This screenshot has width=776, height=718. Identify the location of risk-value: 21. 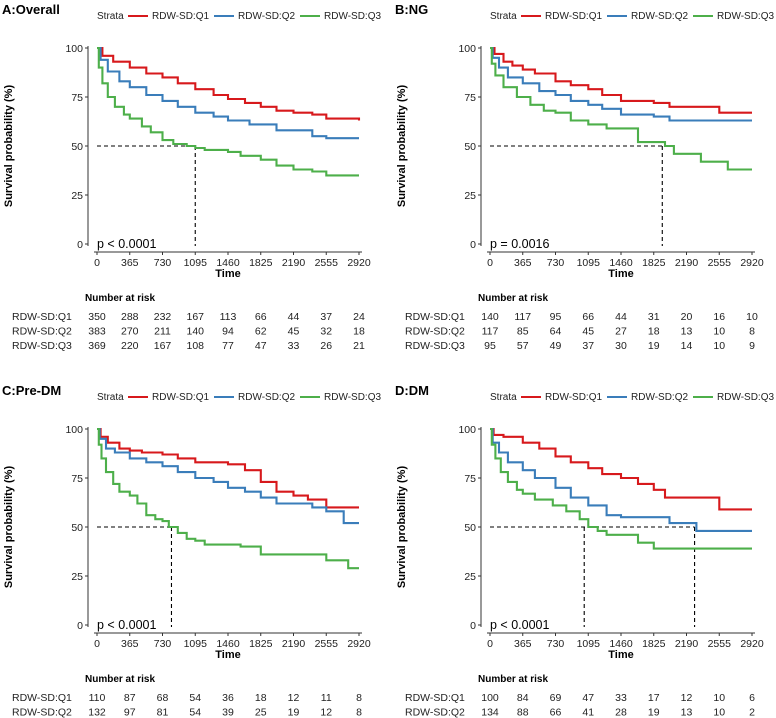
(359, 346).